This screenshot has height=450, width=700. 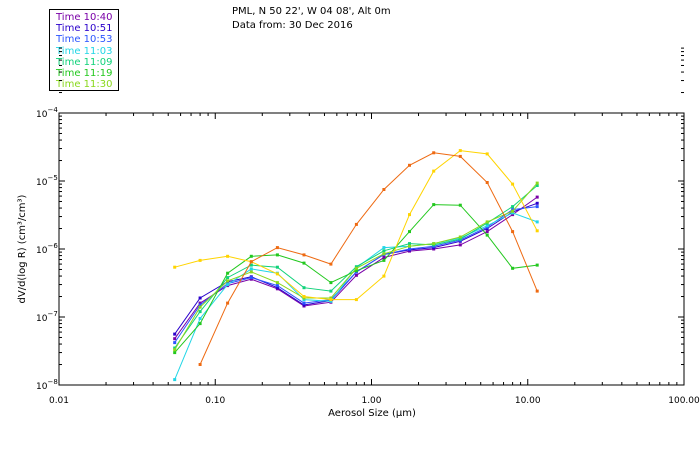 What do you see at coordinates (22, 248) in the screenshot?
I see `y-axis-label: dV/d(log R) (cm³/cm³)` at bounding box center [22, 248].